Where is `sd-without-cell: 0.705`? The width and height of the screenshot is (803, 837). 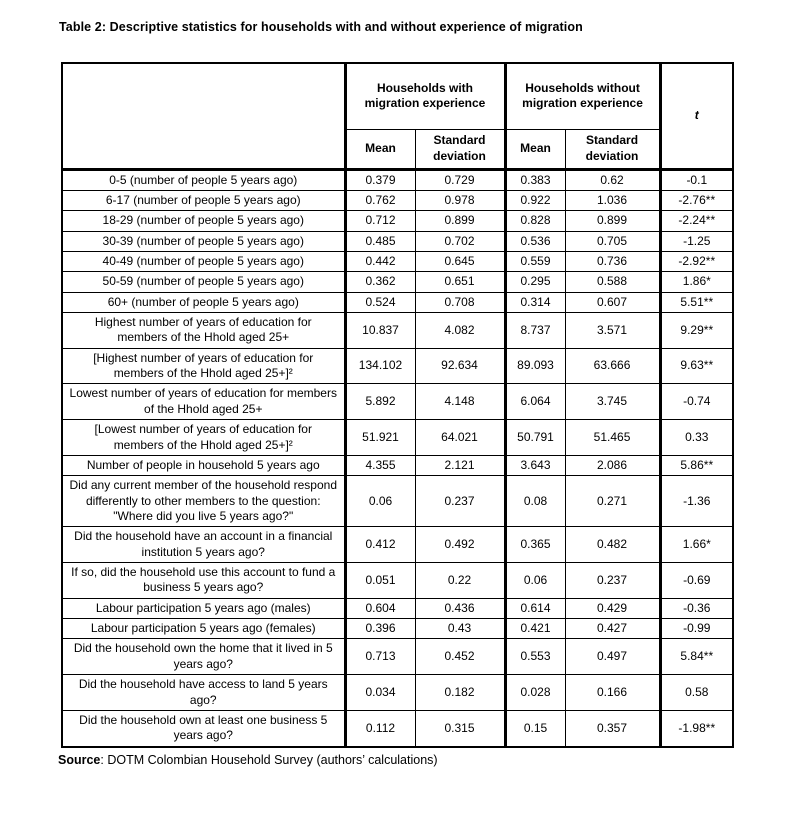 sd-without-cell: 0.705 is located at coordinates (613, 241).